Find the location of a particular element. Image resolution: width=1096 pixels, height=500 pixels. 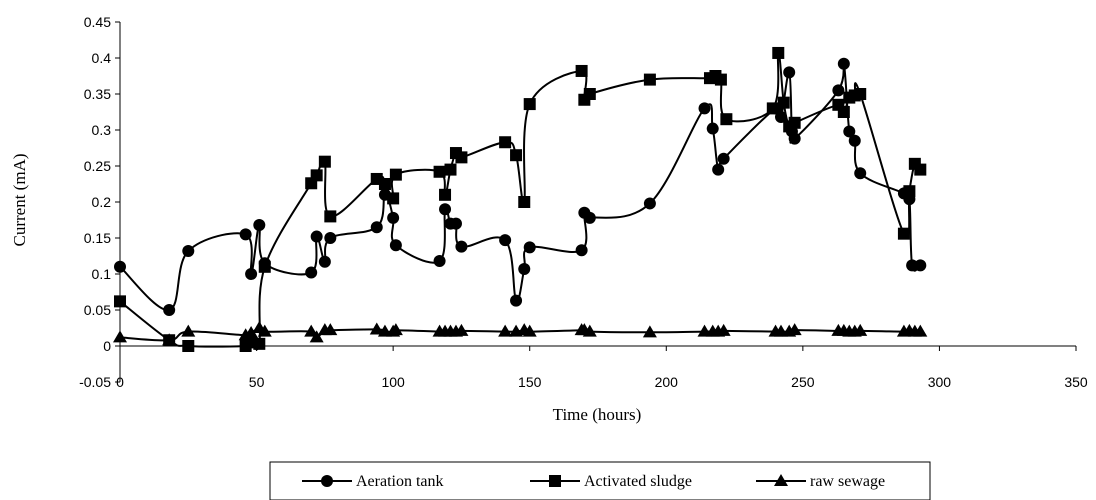

x-tick-label: 50 is located at coordinates (257, 382).